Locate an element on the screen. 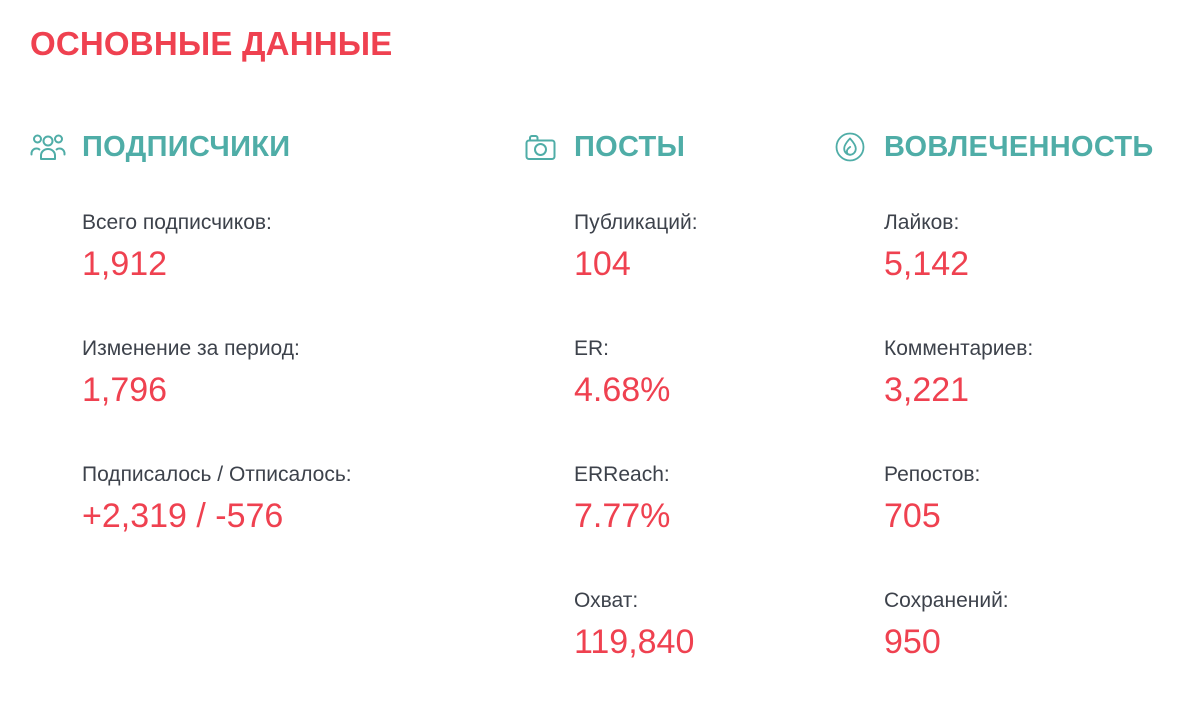 Image resolution: width=1186 pixels, height=714 pixels. section-title: ВОВЛЕЧЕННОСТЬ is located at coordinates (1019, 147).